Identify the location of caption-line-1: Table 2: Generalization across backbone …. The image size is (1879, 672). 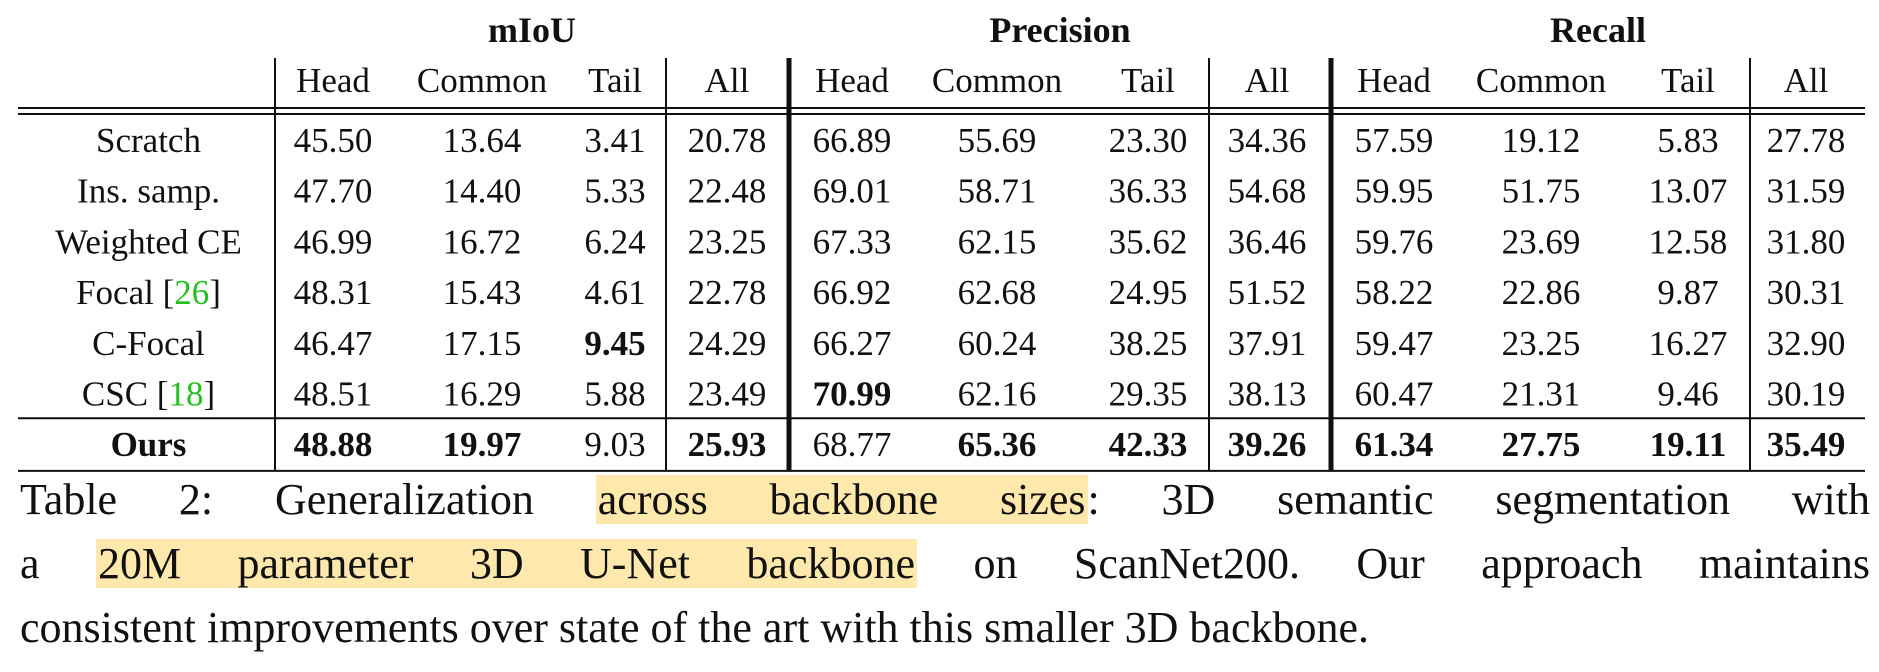
(945, 500).